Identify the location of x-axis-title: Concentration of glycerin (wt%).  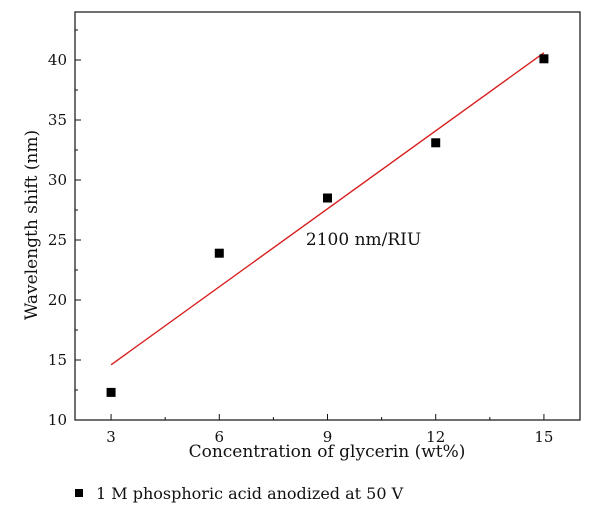
(327, 452).